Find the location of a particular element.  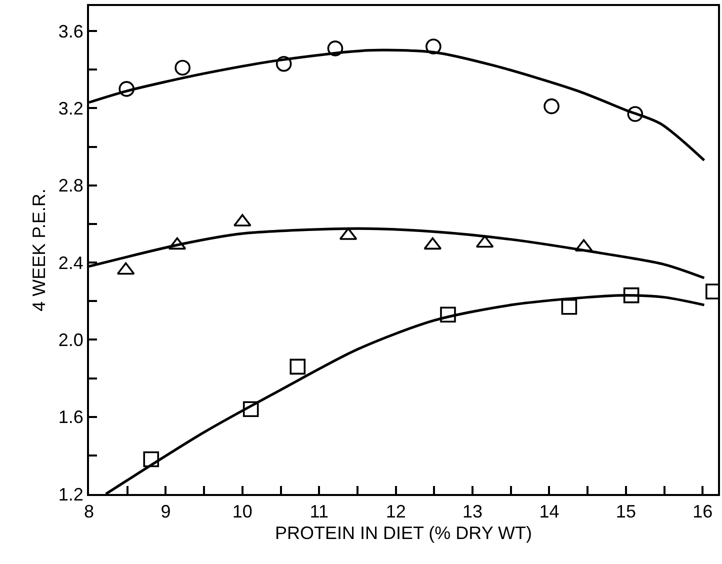

y-tick-label: 2.0 is located at coordinates (71, 340).